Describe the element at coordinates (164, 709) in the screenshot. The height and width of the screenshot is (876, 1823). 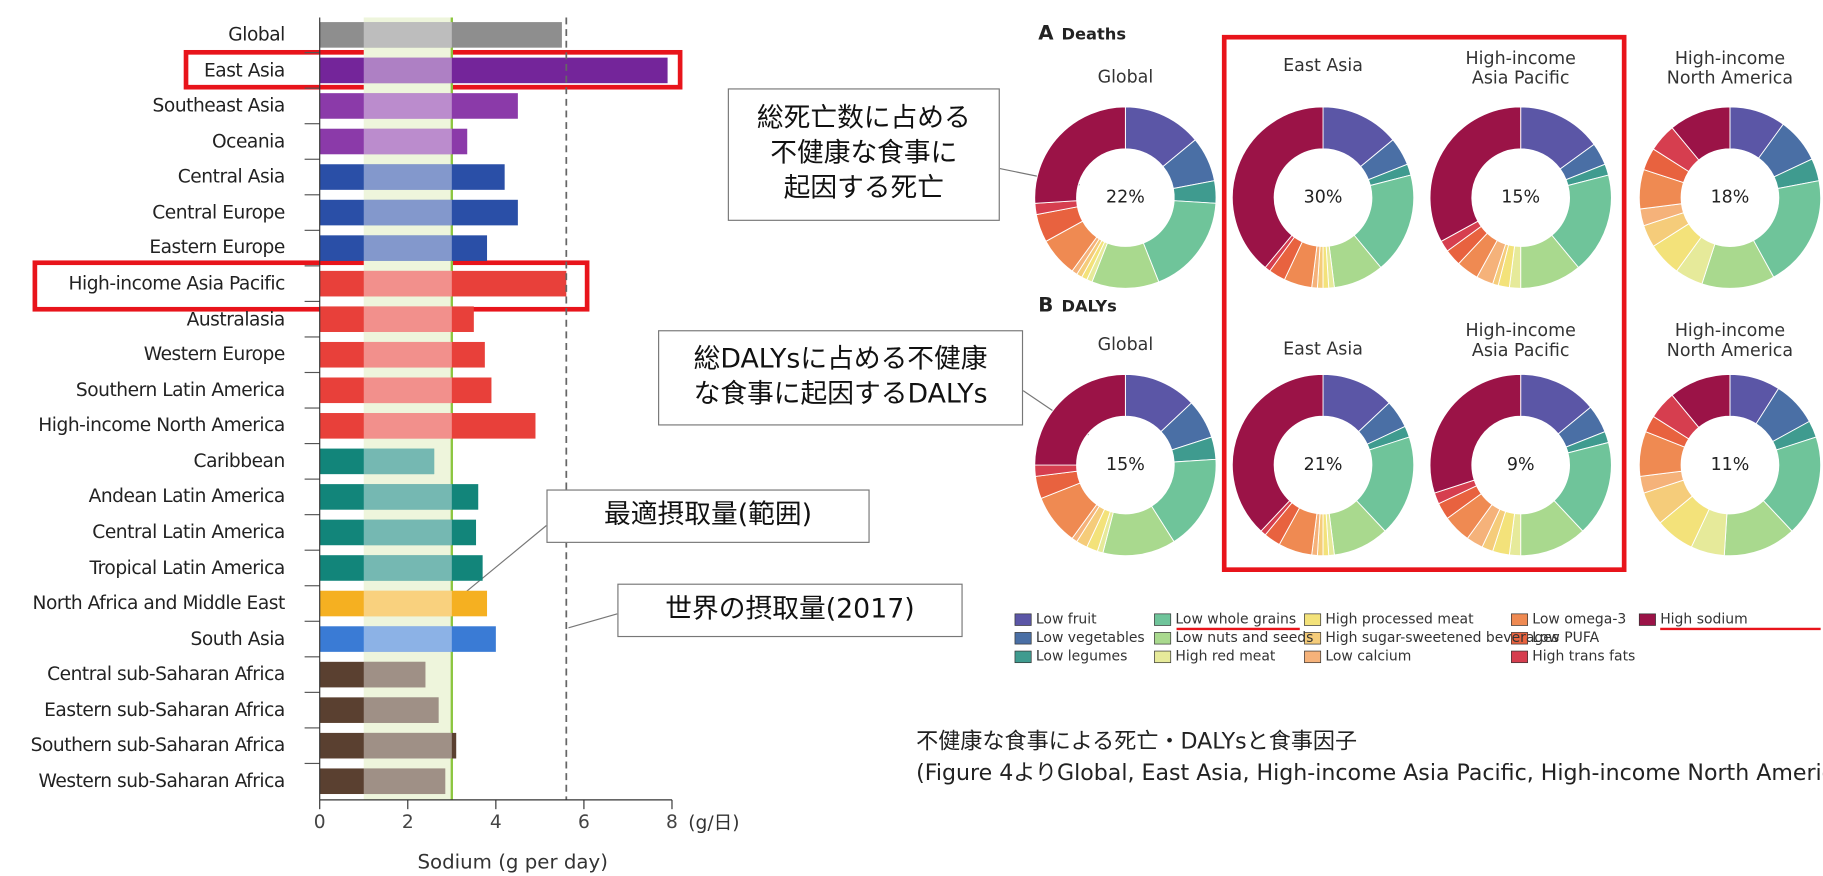
I see `category-label: Eastern sub-Saharan Africa` at that location.